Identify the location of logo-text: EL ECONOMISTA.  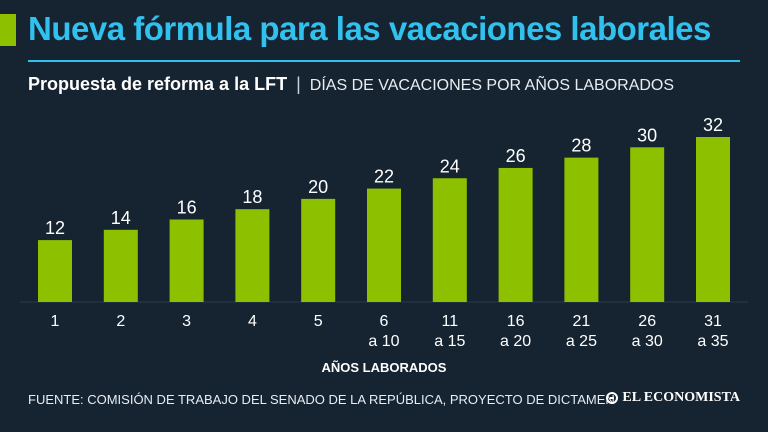
(681, 397).